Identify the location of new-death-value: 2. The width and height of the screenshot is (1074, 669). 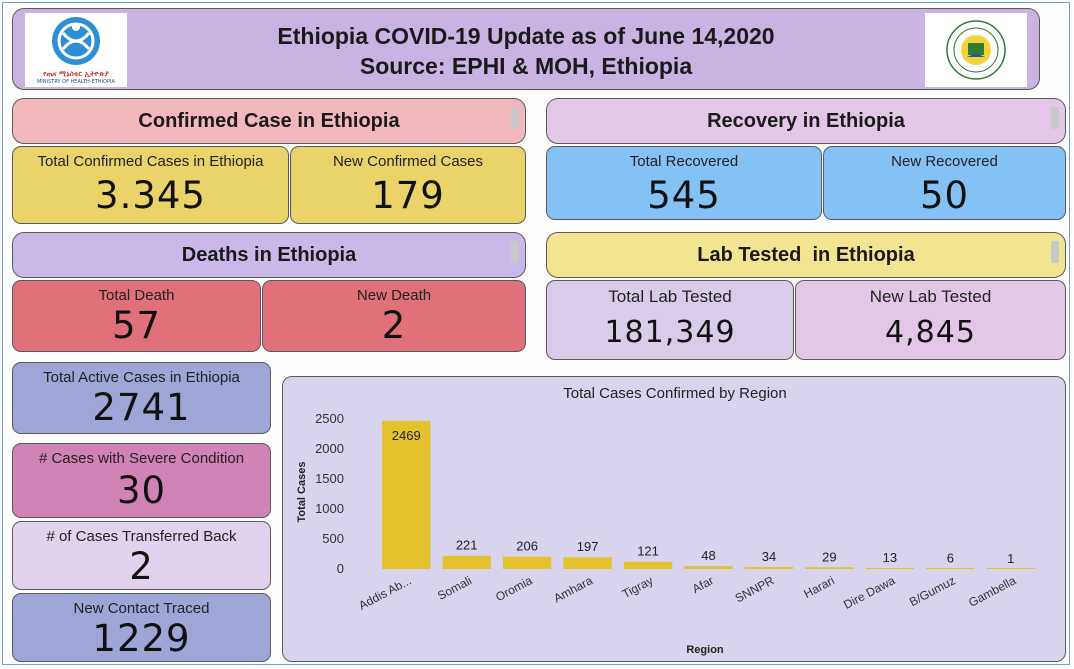
(394, 325).